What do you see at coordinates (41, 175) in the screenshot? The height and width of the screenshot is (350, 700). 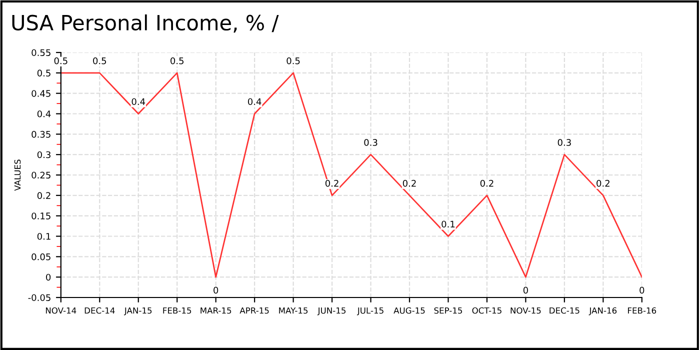 I see `y-tick-label: 0.25` at bounding box center [41, 175].